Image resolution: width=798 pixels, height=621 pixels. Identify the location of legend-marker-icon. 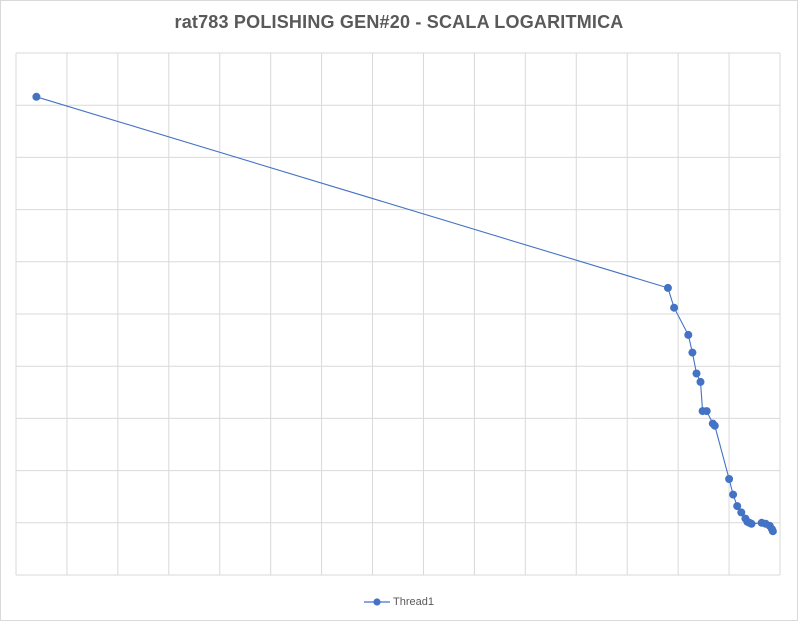
(377, 602).